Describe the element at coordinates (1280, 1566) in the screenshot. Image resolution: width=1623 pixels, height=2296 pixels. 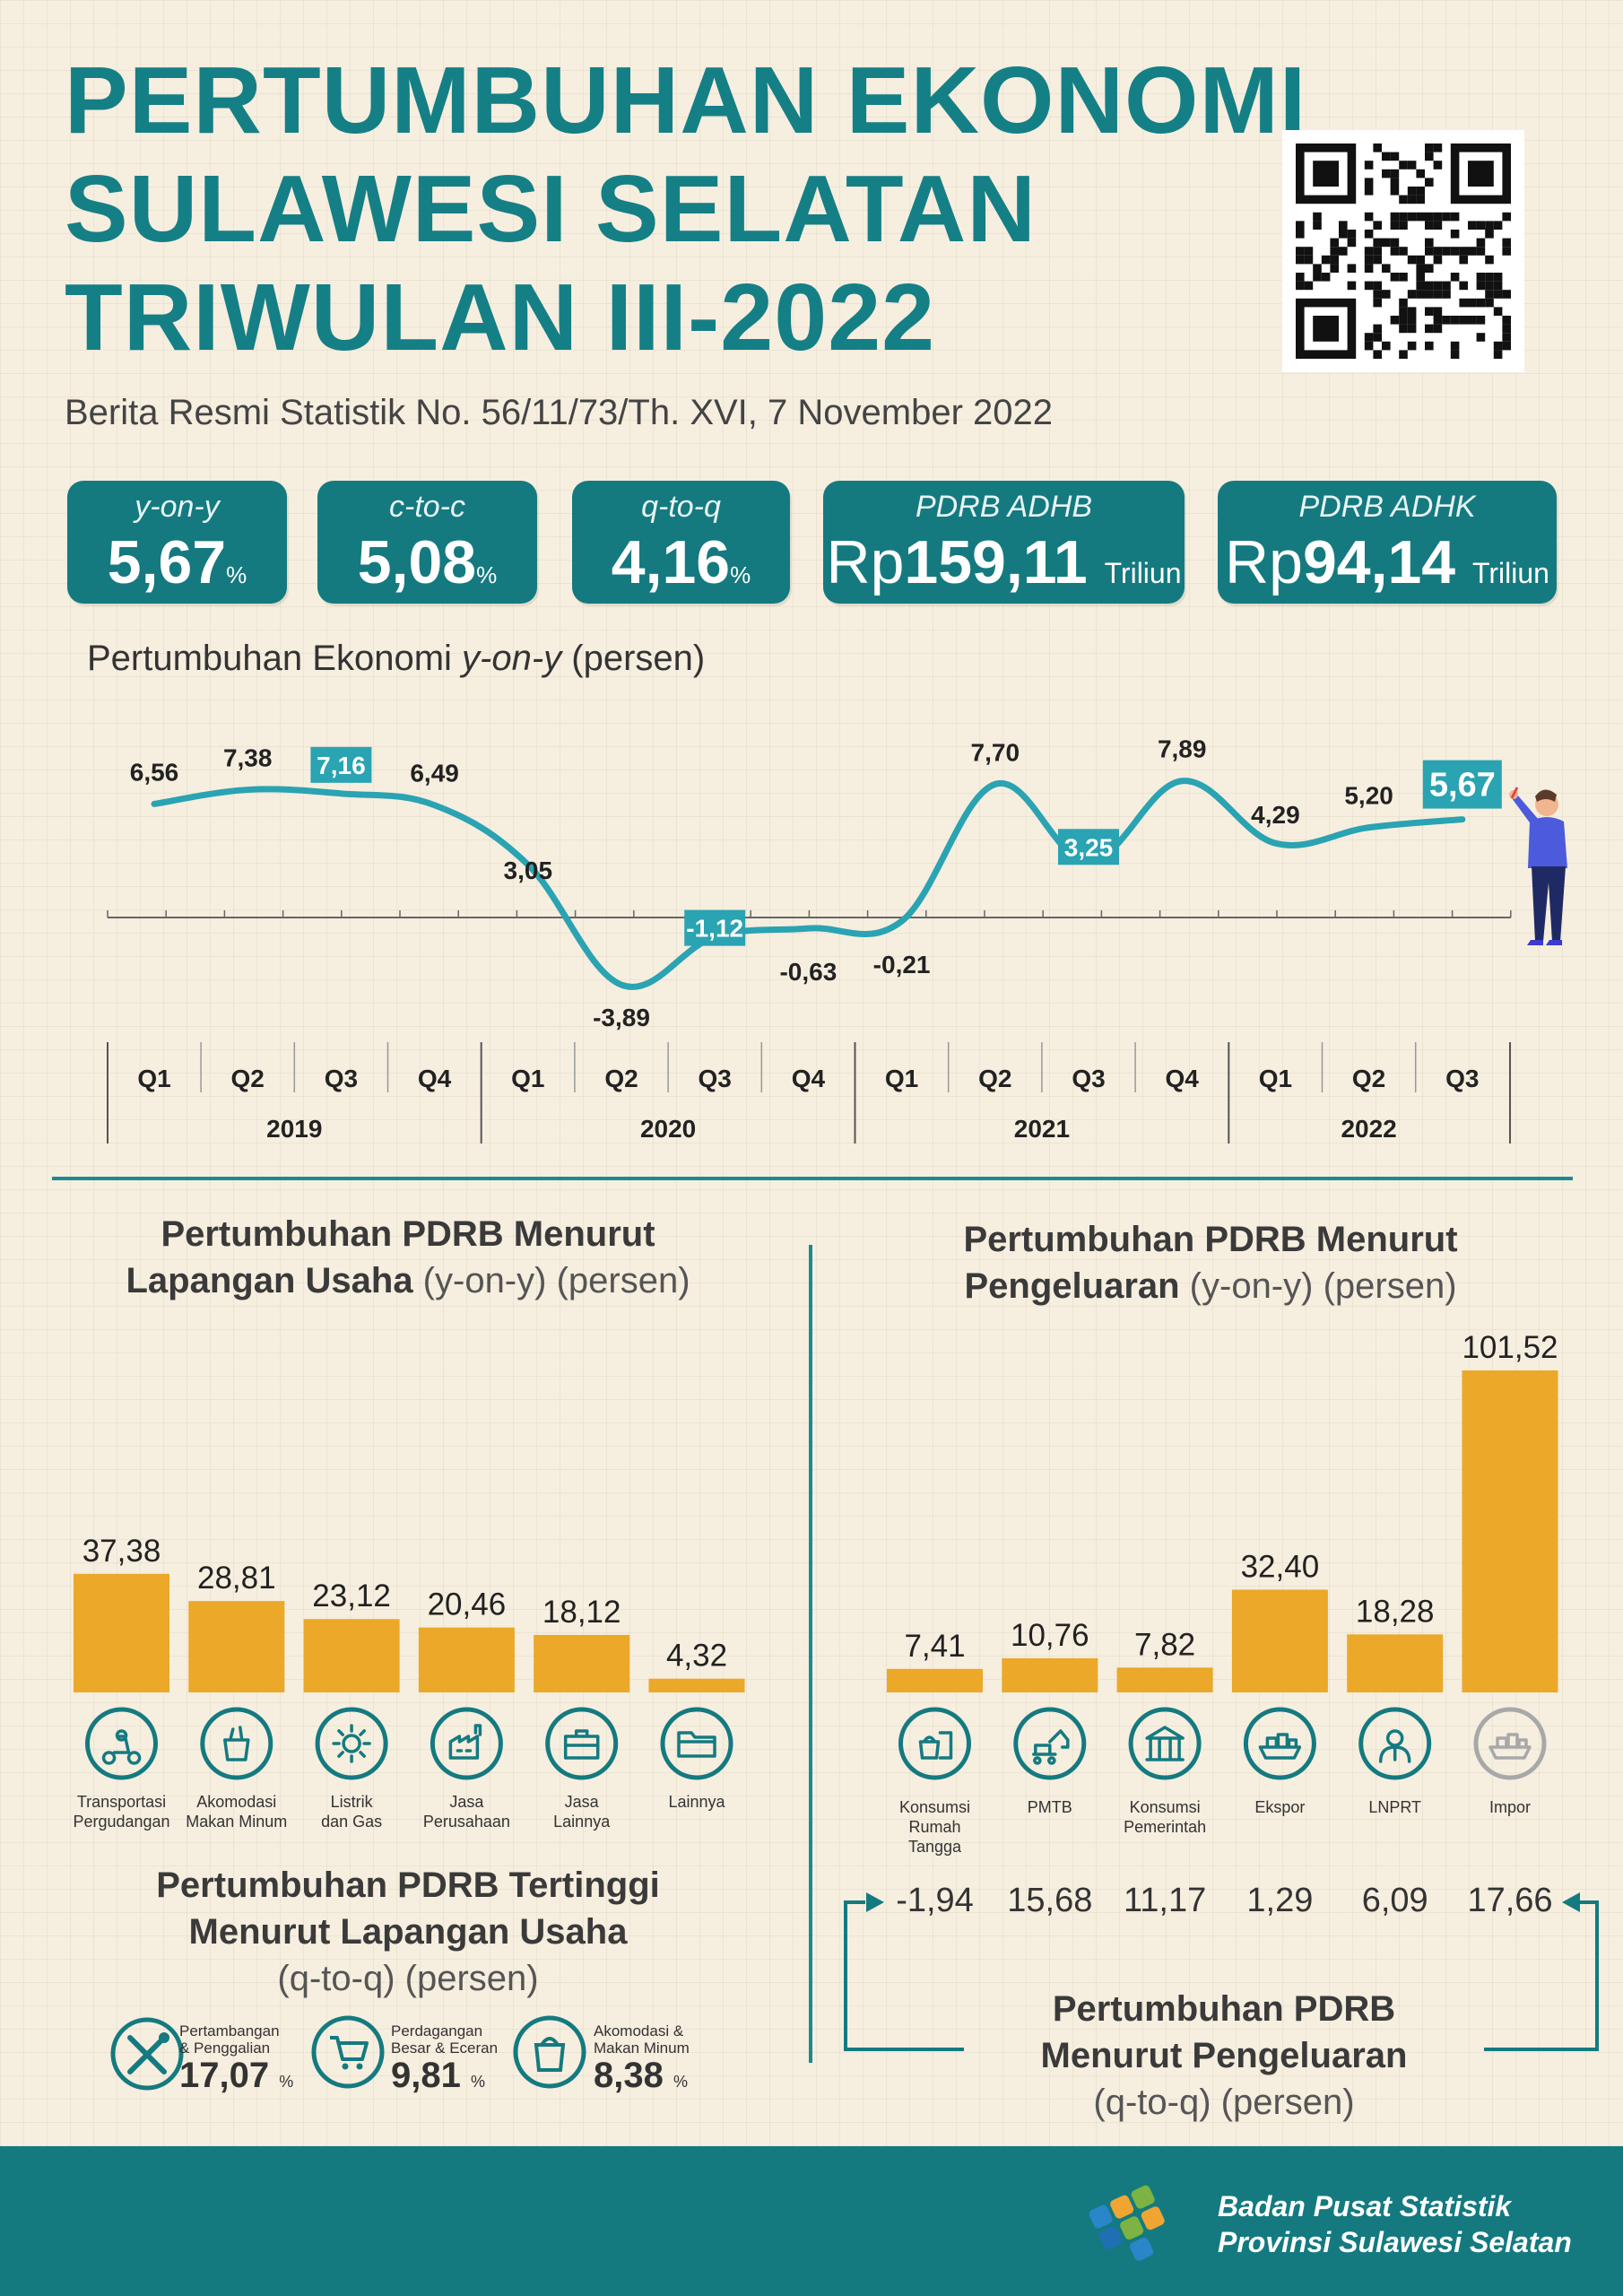
I see `bar-value-label: 32,40` at that location.